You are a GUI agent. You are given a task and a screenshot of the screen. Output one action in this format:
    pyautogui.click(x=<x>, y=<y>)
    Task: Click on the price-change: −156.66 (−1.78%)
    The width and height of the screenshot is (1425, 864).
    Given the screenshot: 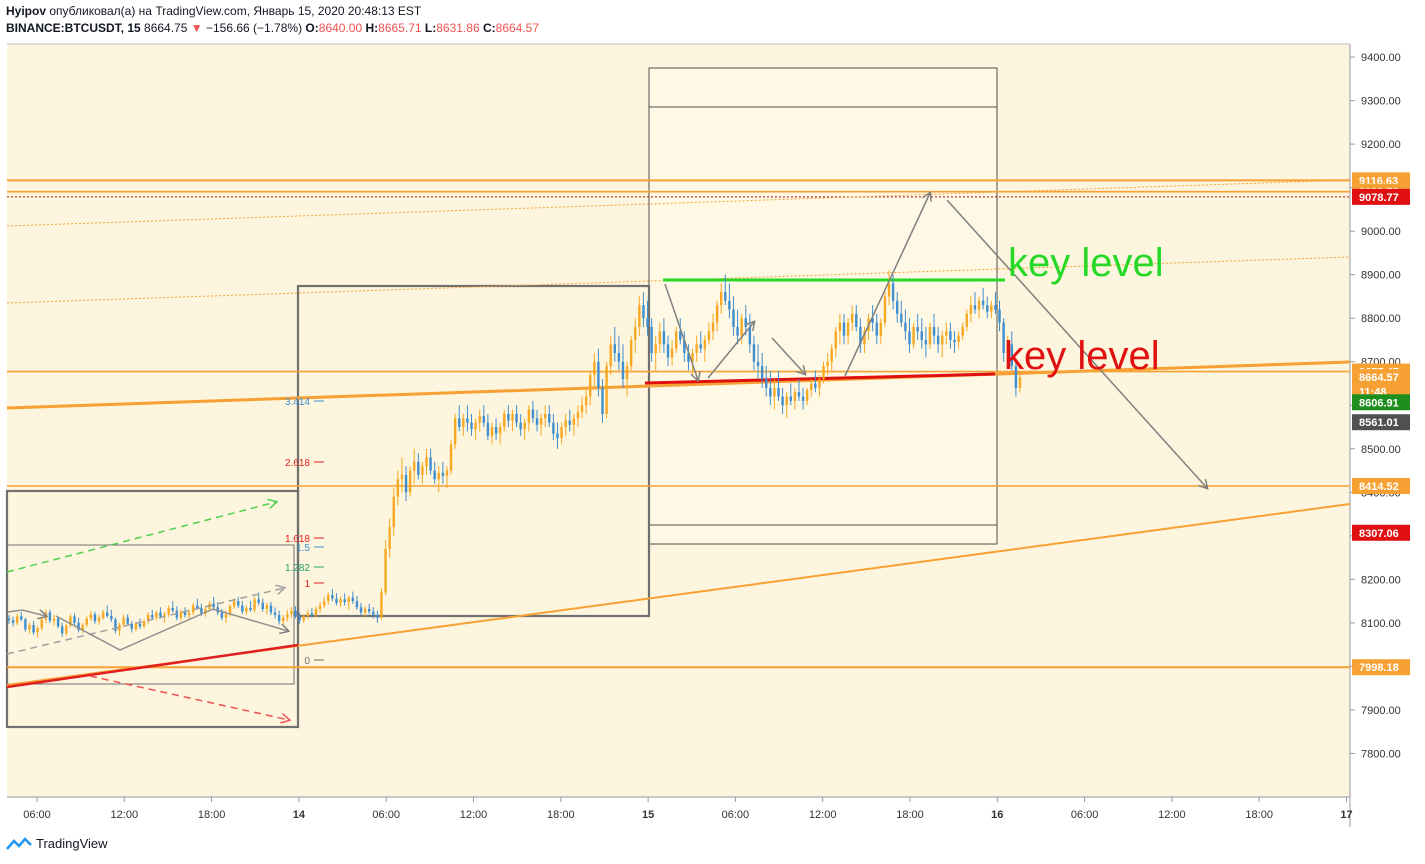 What is the action you would take?
    pyautogui.click(x=254, y=28)
    